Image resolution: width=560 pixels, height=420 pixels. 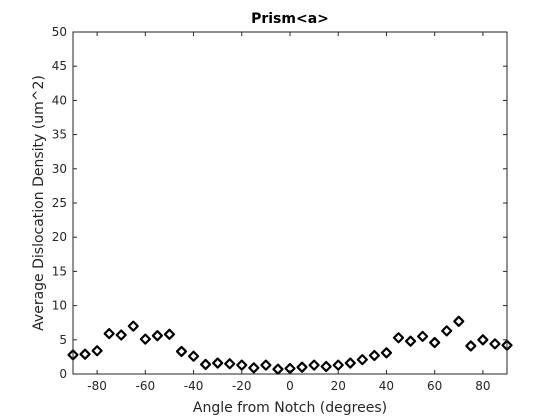 What do you see at coordinates (59, 169) in the screenshot?
I see `y-tick-label: 30` at bounding box center [59, 169].